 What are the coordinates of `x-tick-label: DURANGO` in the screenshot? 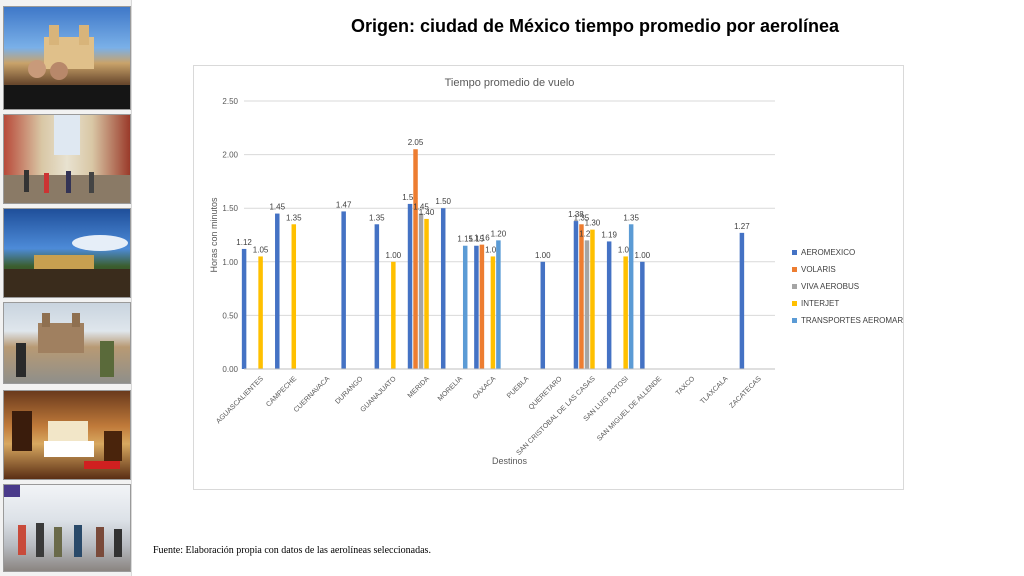 It's located at (349, 390).